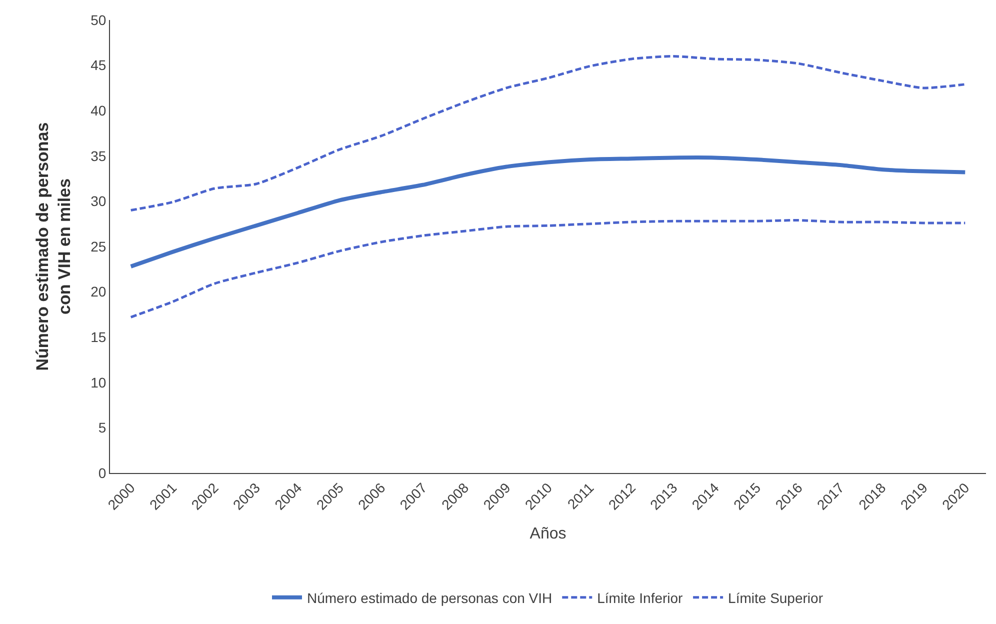 This screenshot has height=624, width=996. What do you see at coordinates (776, 598) in the screenshot?
I see `legend-label: Límite Superior` at bounding box center [776, 598].